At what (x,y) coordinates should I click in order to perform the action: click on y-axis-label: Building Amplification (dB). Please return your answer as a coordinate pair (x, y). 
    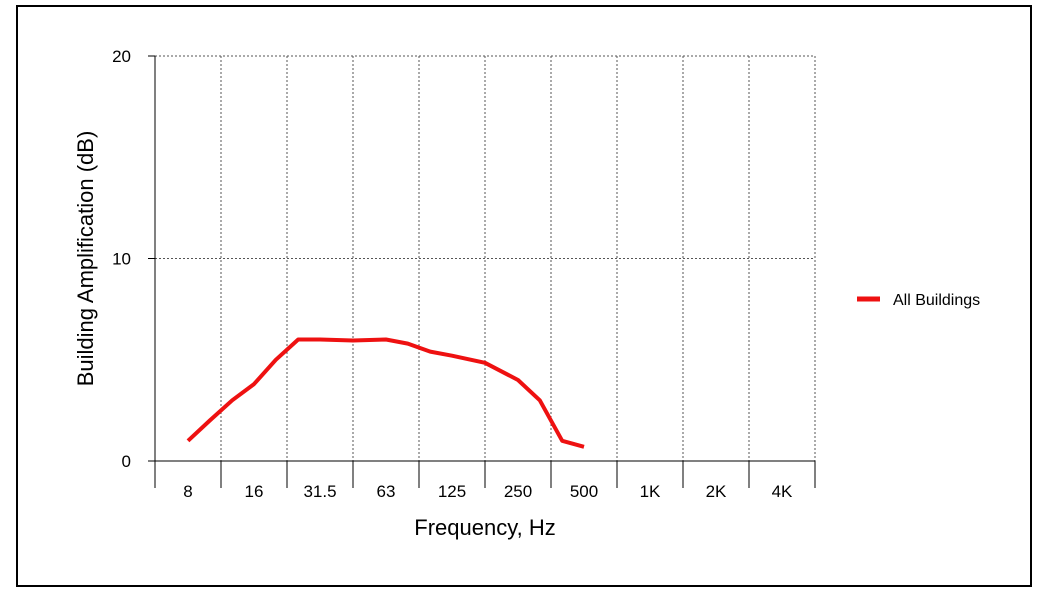
    Looking at the image, I should click on (85, 259).